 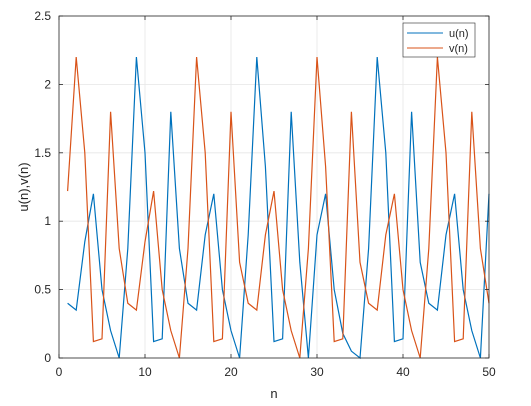 I want to click on x-tick-label: 50, so click(x=489, y=372).